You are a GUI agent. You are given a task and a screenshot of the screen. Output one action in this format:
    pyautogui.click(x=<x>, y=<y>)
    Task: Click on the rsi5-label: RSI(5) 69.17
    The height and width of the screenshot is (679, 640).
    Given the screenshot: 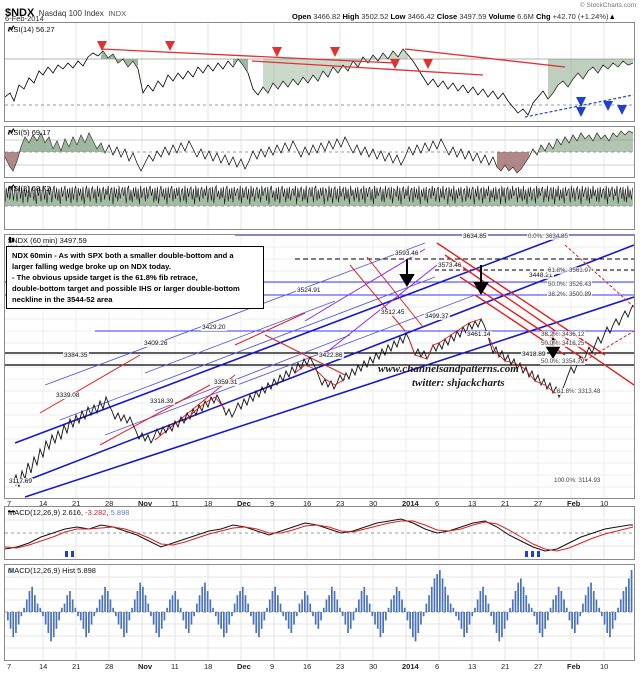 What is the action you would take?
    pyautogui.click(x=29, y=132)
    